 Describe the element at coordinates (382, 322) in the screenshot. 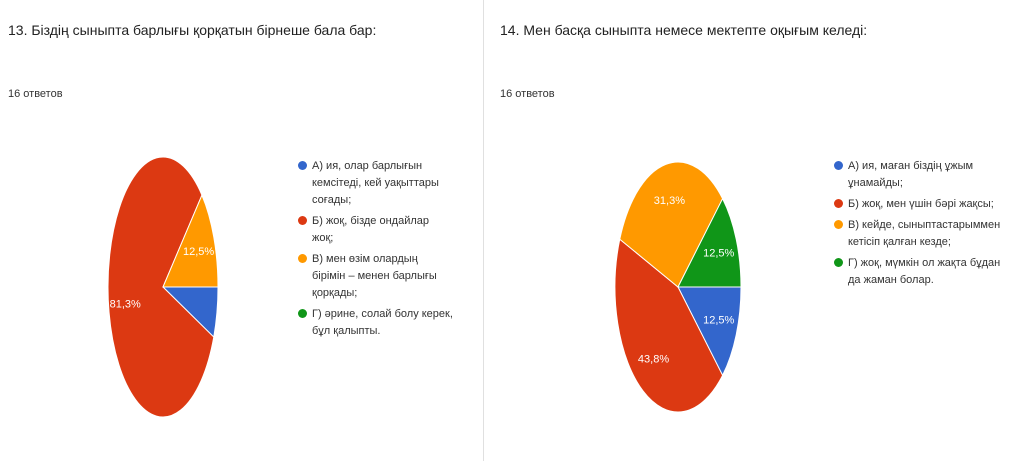

I see `legend-label: Г) әрине, солай болу керек, бұл қалыпты.` at that location.